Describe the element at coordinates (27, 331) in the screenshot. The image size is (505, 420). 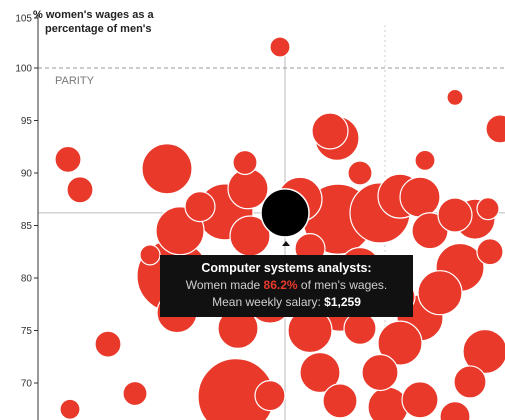
I see `y-tick-label: 75` at that location.